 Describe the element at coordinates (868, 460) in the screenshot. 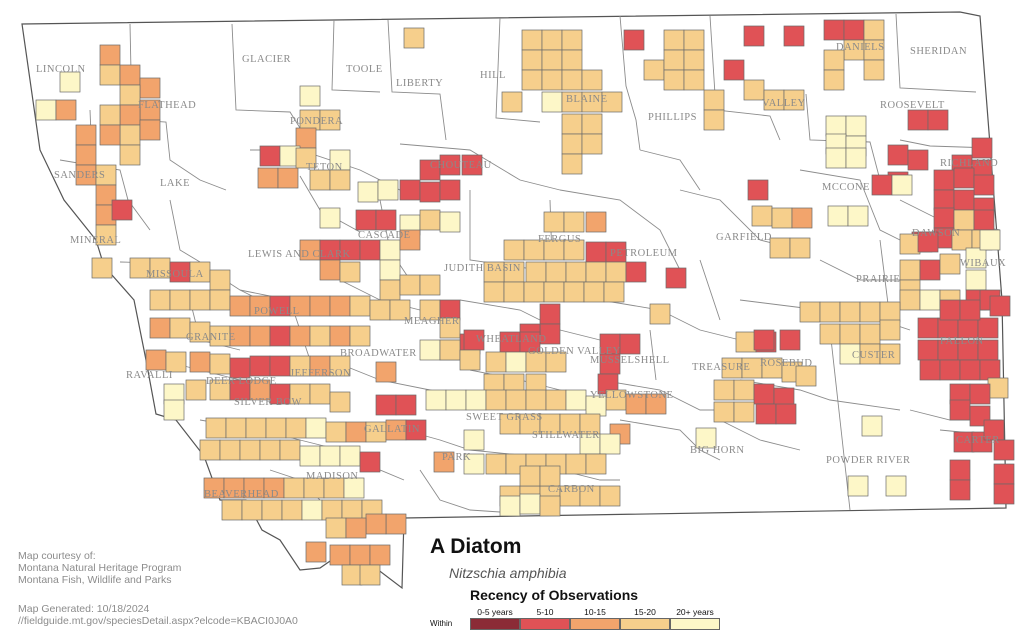

I see `county-label: POWDER RIVER` at that location.